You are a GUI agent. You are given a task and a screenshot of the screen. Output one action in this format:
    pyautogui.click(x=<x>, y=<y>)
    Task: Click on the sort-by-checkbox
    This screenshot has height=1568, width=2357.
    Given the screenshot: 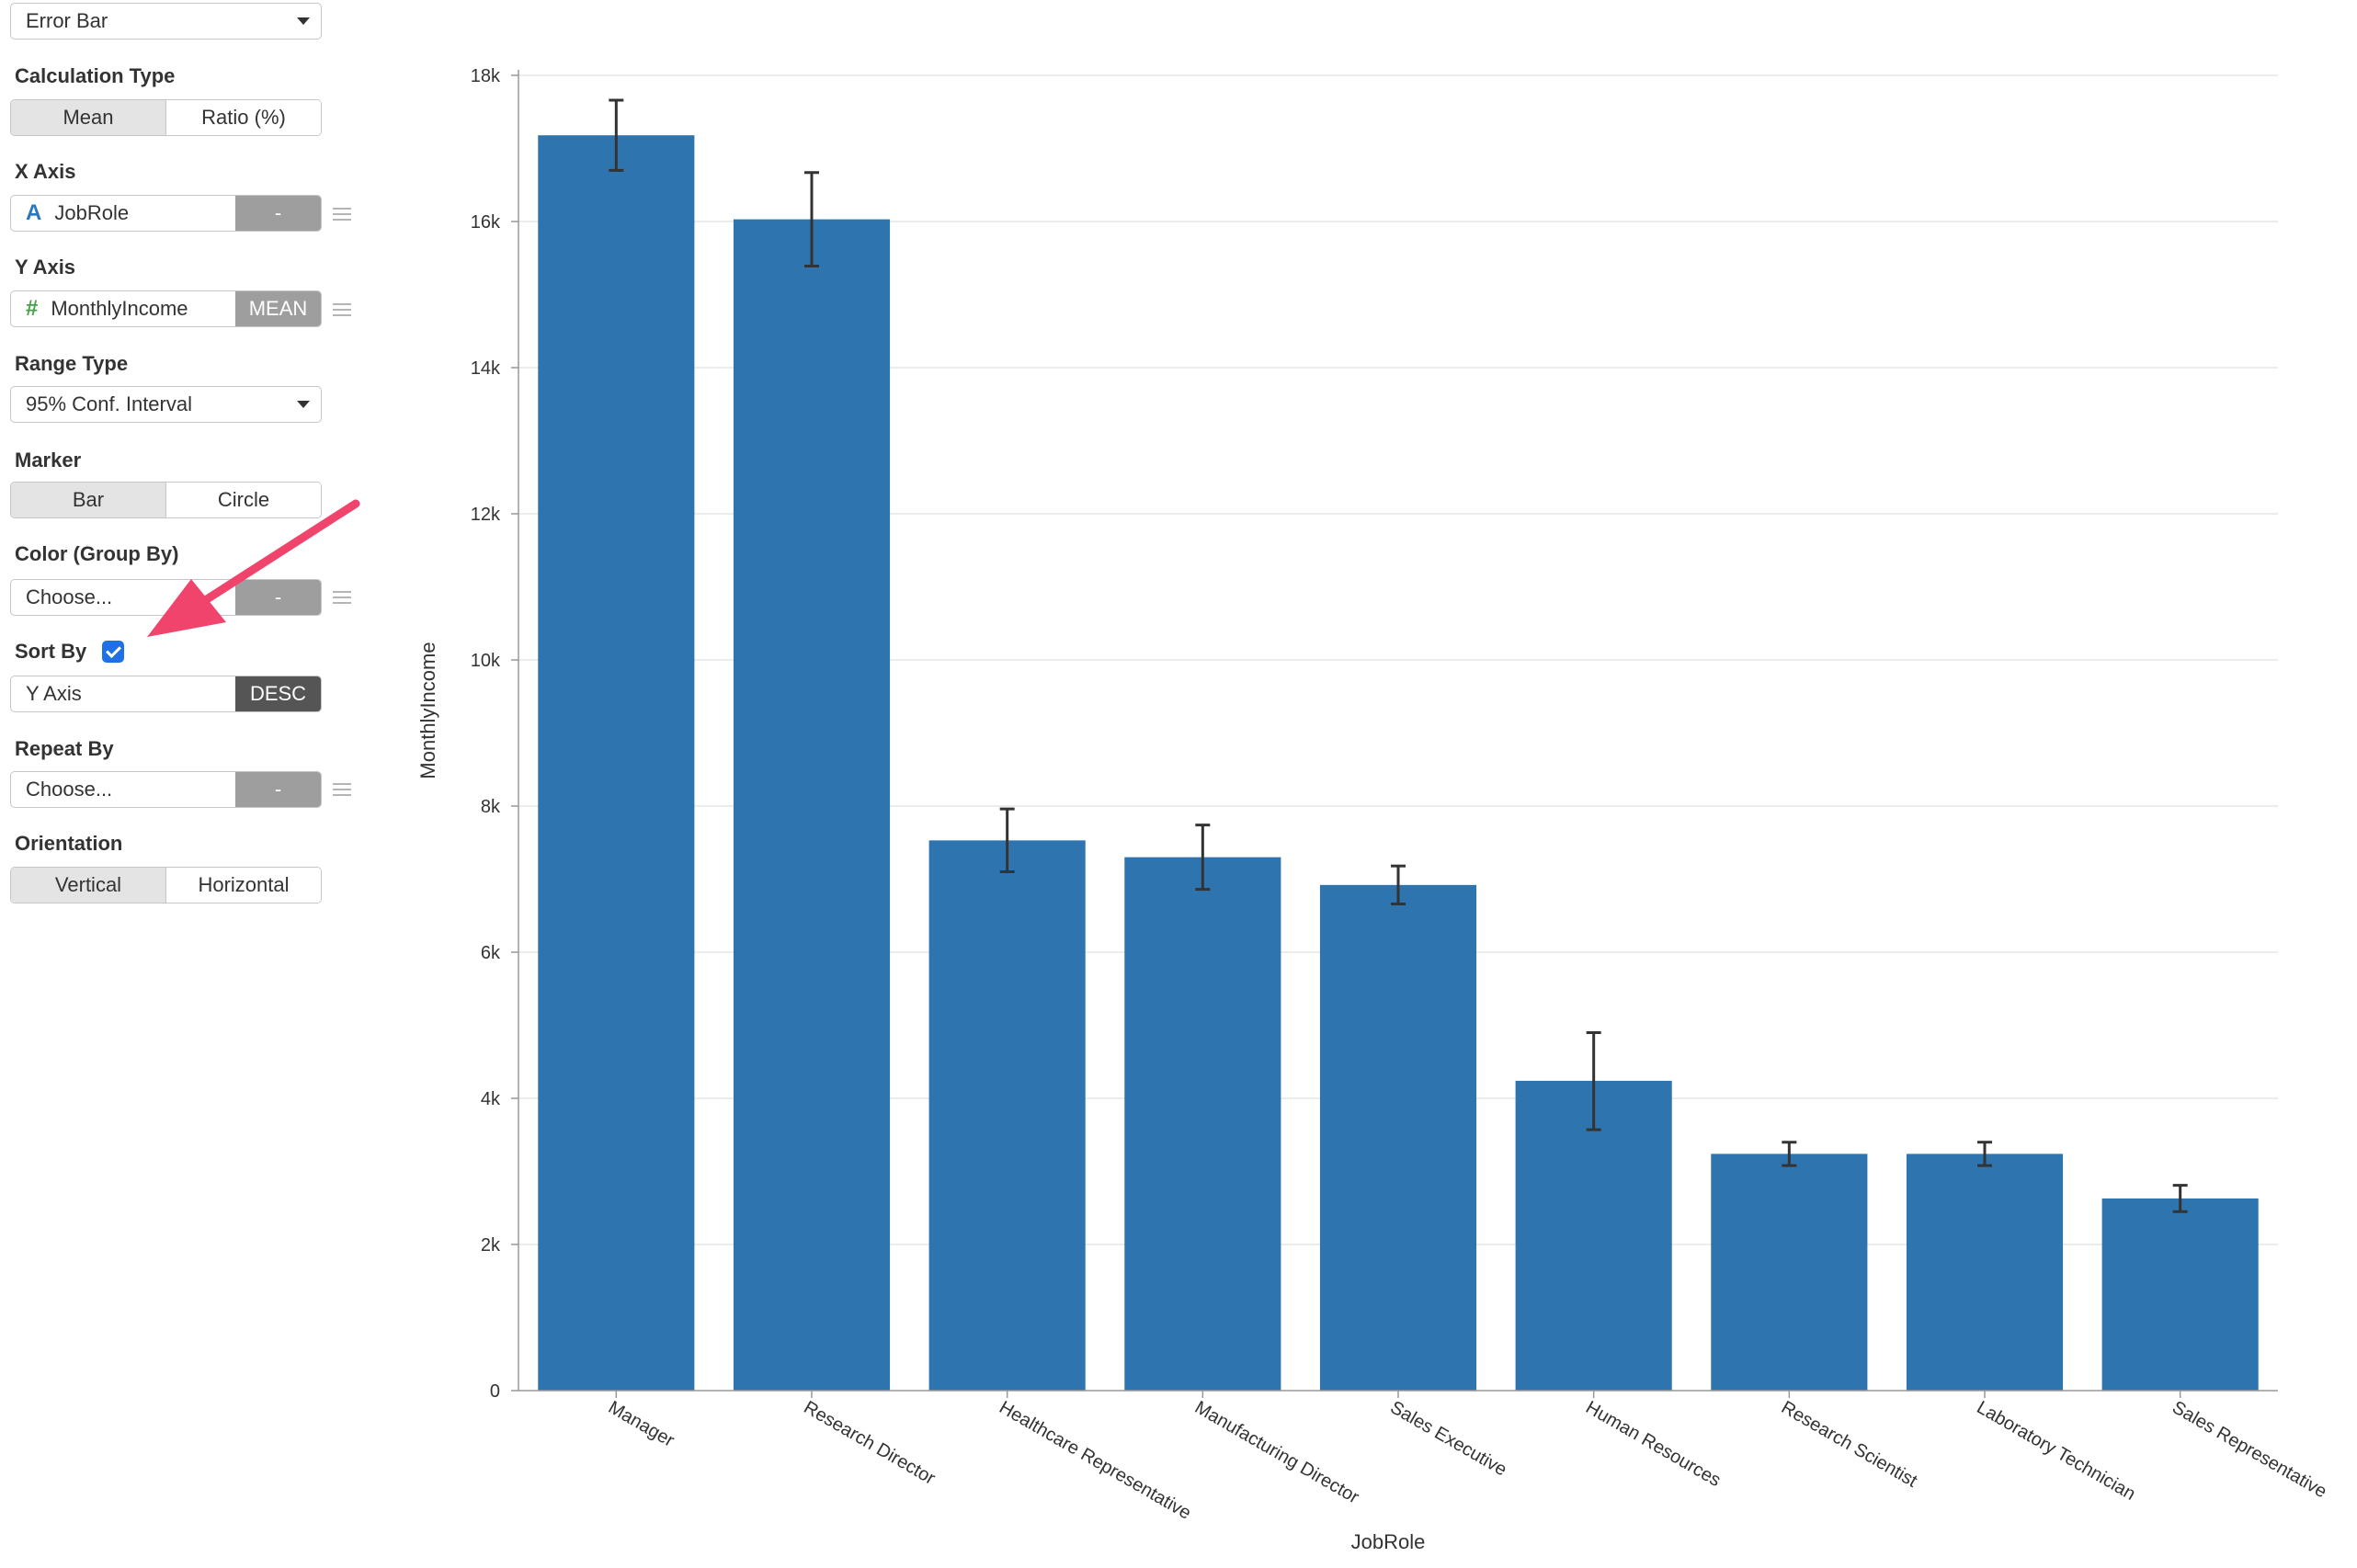 What is the action you would take?
    pyautogui.click(x=113, y=652)
    